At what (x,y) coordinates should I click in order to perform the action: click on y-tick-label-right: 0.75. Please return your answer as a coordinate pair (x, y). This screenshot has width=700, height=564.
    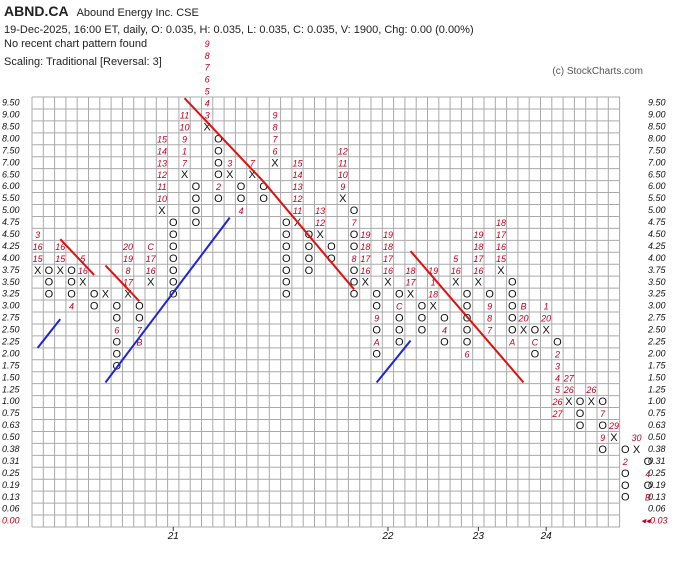
    Looking at the image, I should click on (657, 413).